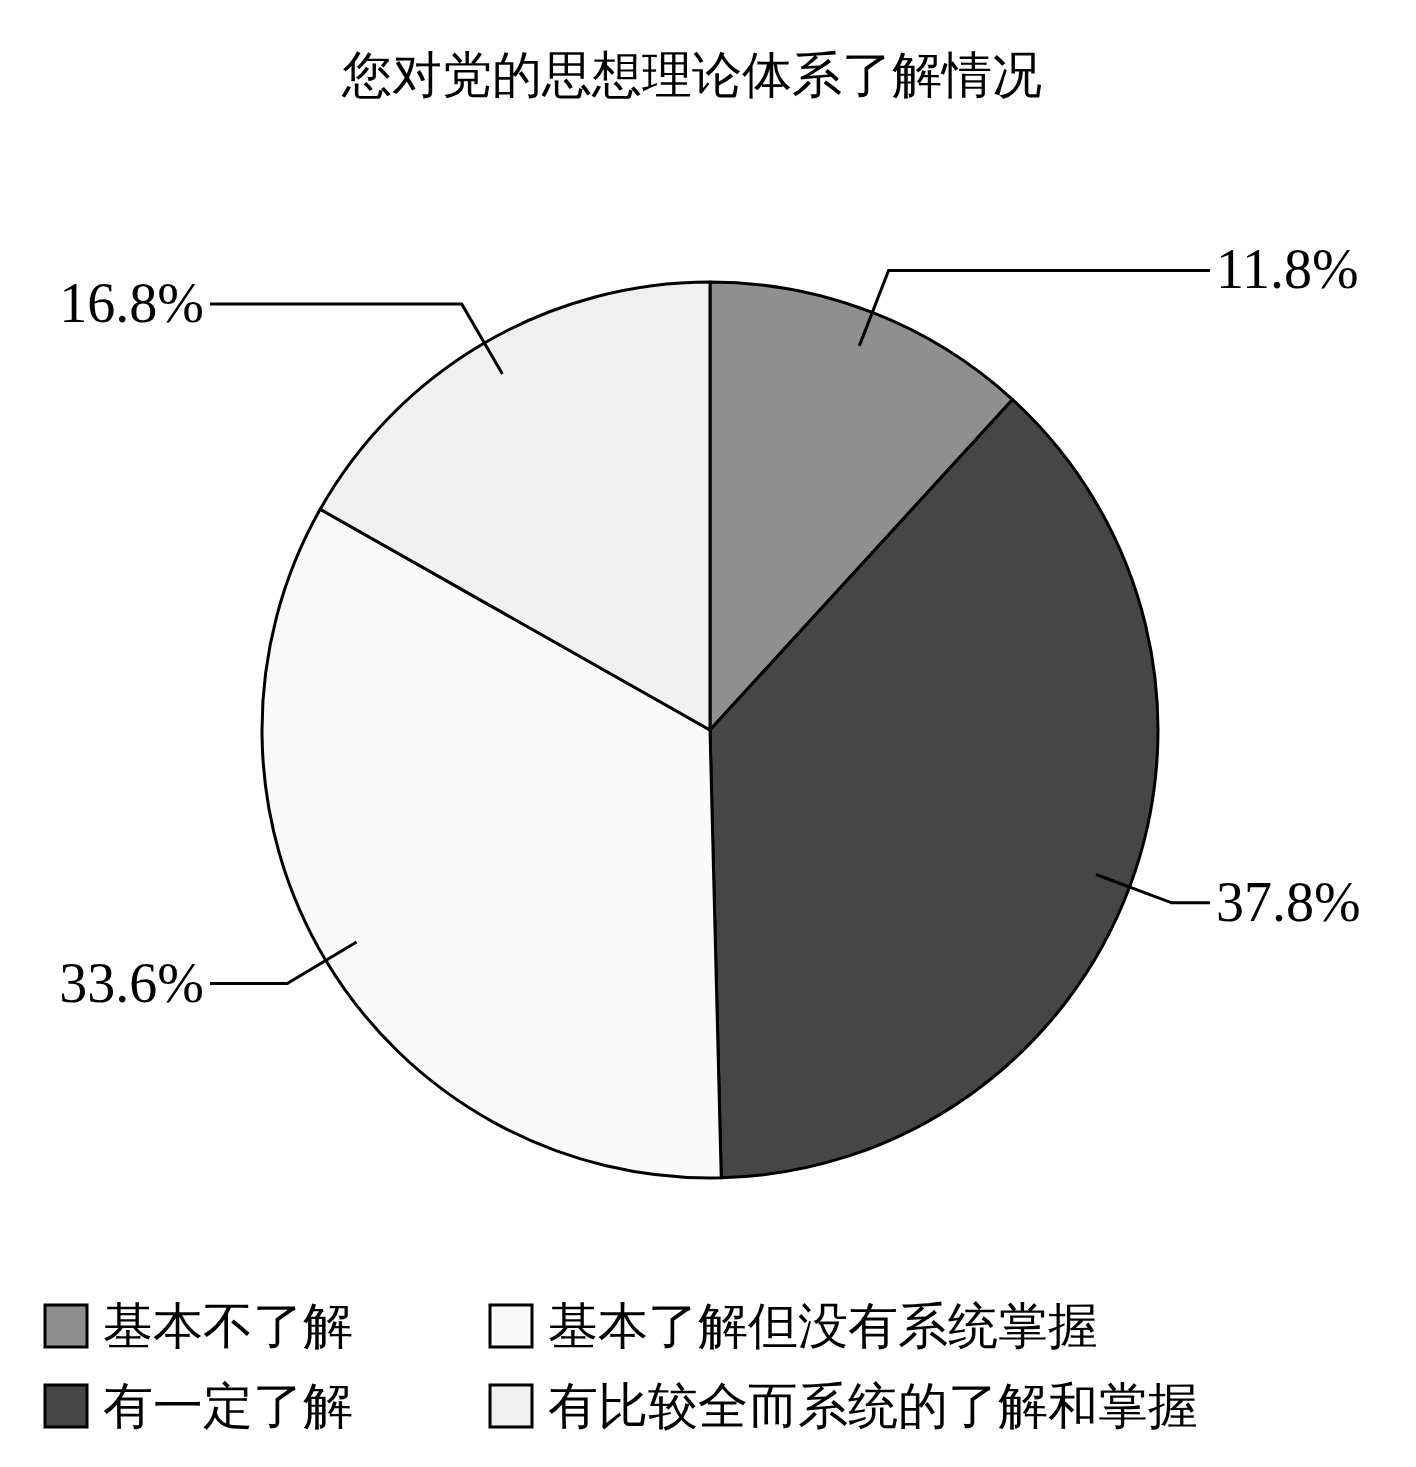 The image size is (1416, 1467). Describe the element at coordinates (131, 982) in the screenshot. I see `data-label: 33.6%` at that location.